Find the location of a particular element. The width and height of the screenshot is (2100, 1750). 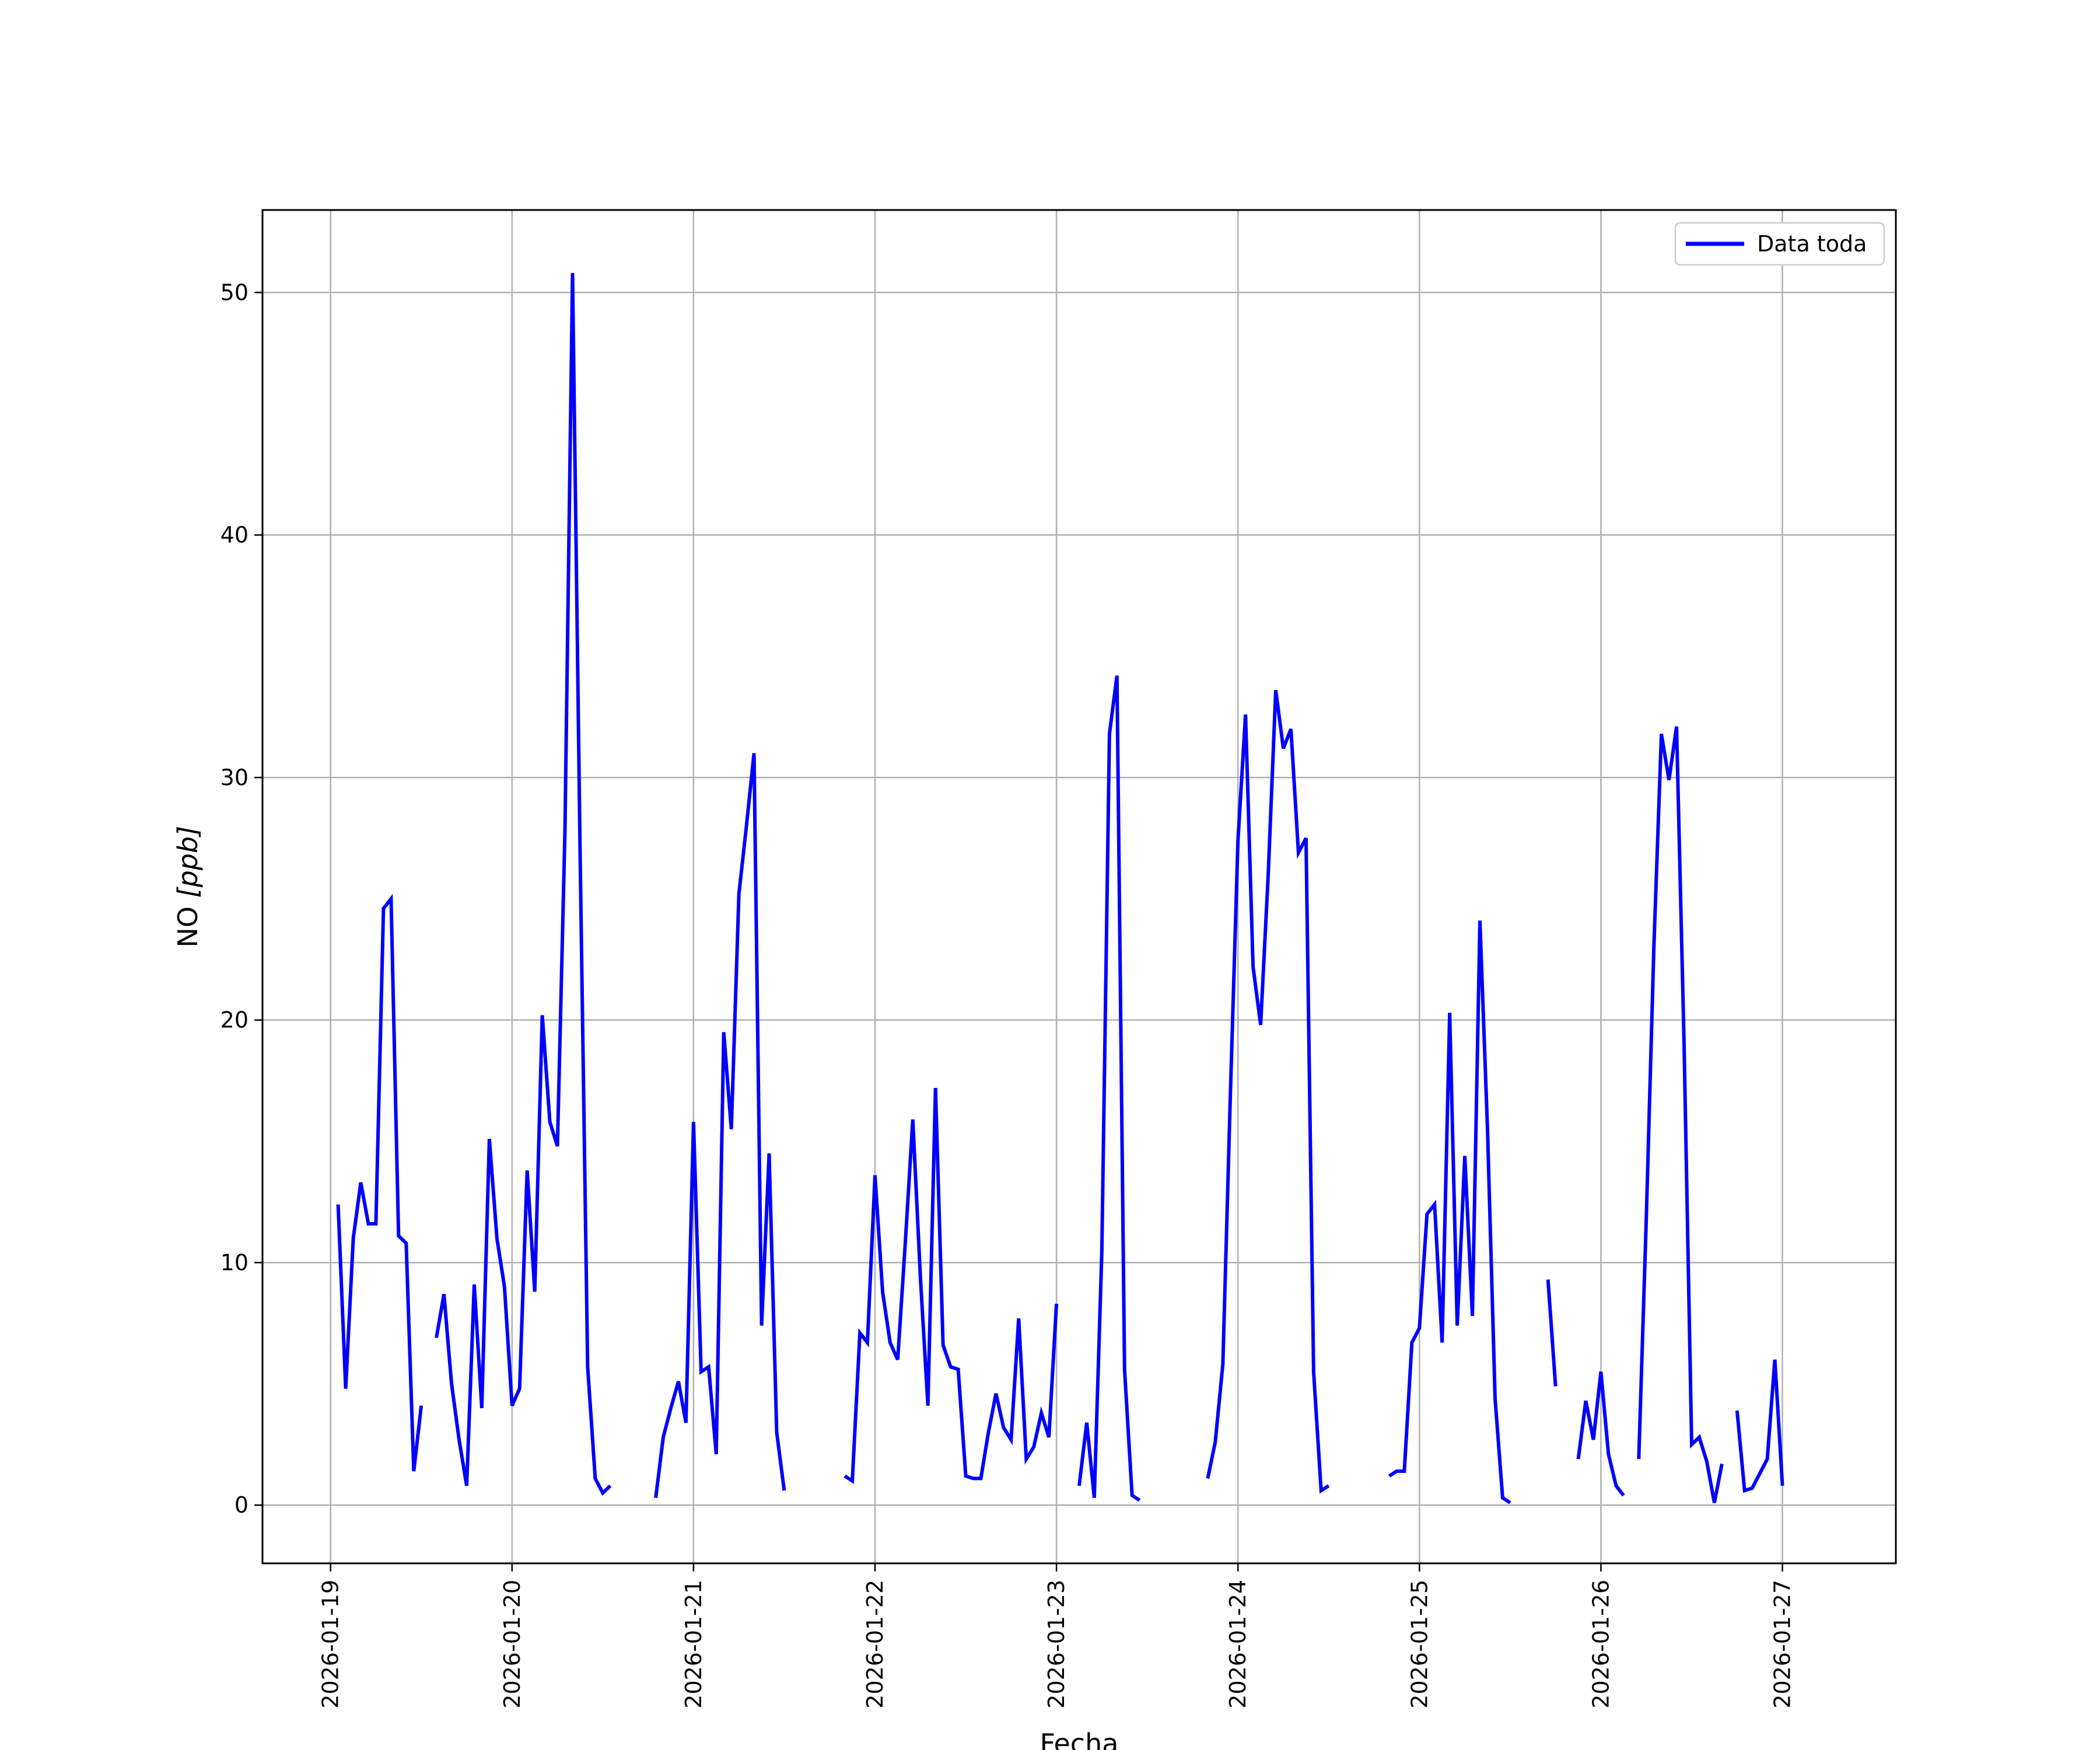

x-tick-label: 2026-01-25 is located at coordinates (1419, 1644).